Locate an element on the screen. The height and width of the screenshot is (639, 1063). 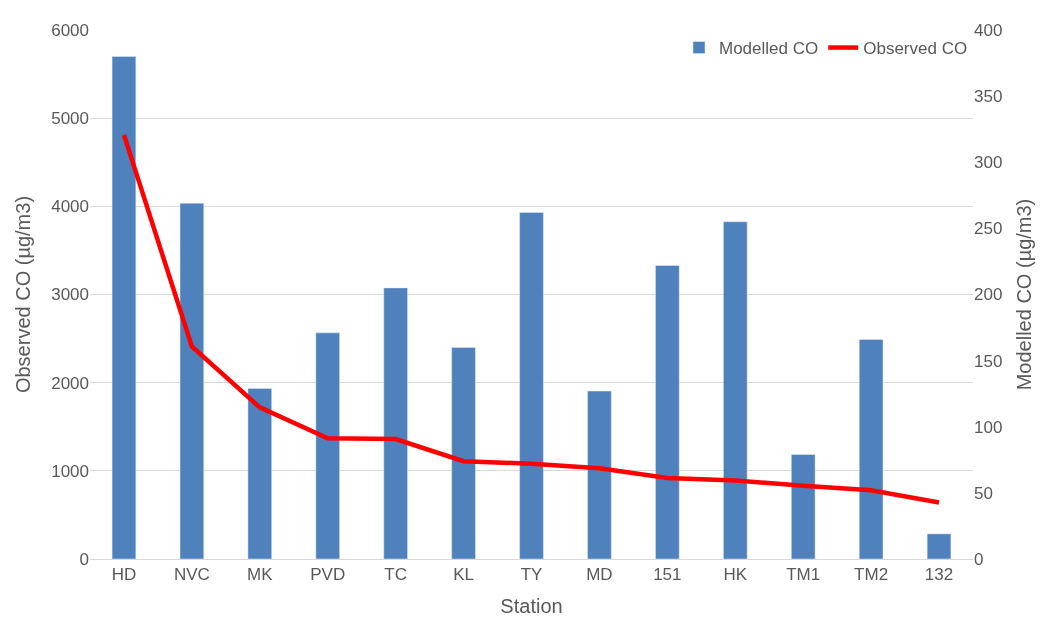
y2-tick-label: 250 is located at coordinates (988, 229).